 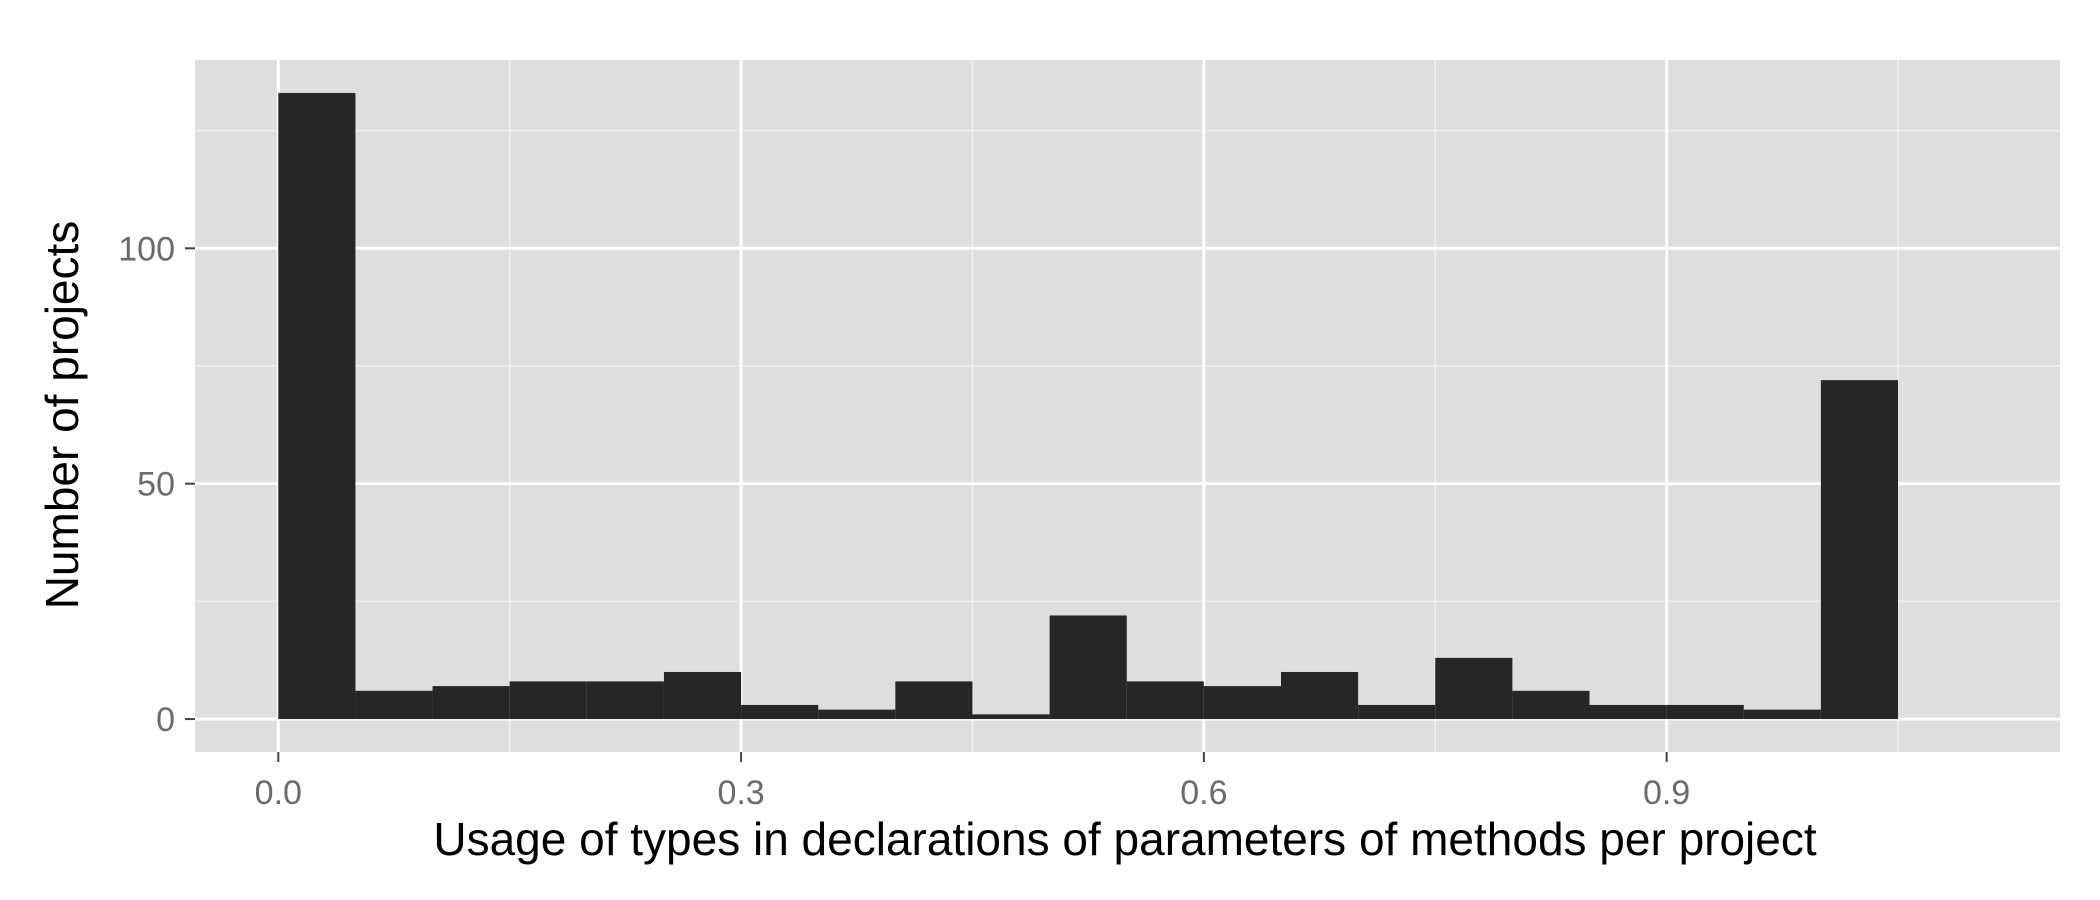 What do you see at coordinates (278, 793) in the screenshot?
I see `x-tick-label: 0.0` at bounding box center [278, 793].